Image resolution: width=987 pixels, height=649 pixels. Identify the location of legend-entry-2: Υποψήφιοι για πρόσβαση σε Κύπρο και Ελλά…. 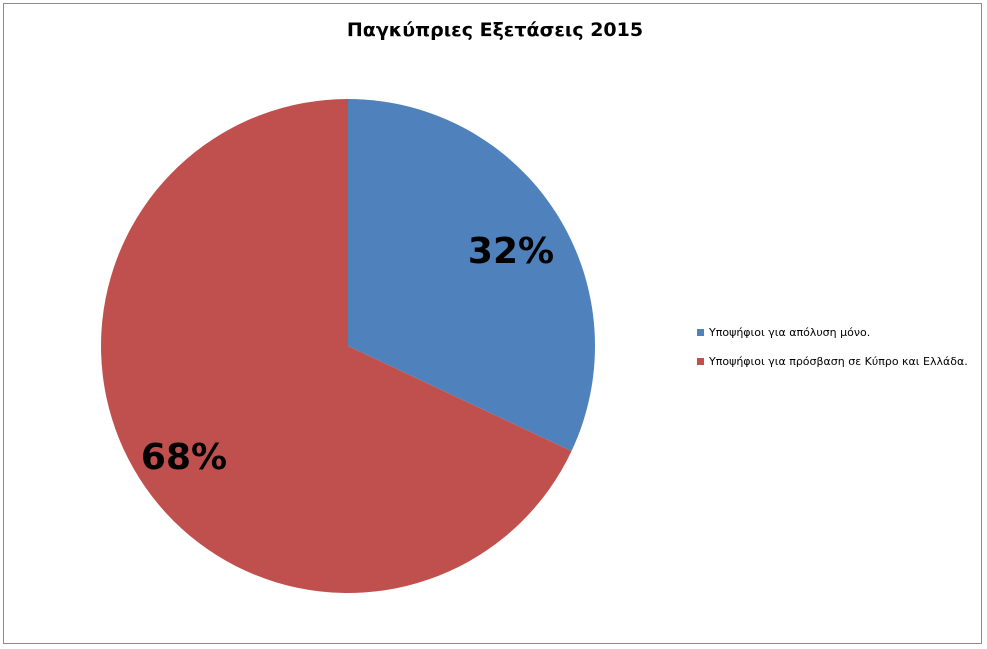
(832, 361).